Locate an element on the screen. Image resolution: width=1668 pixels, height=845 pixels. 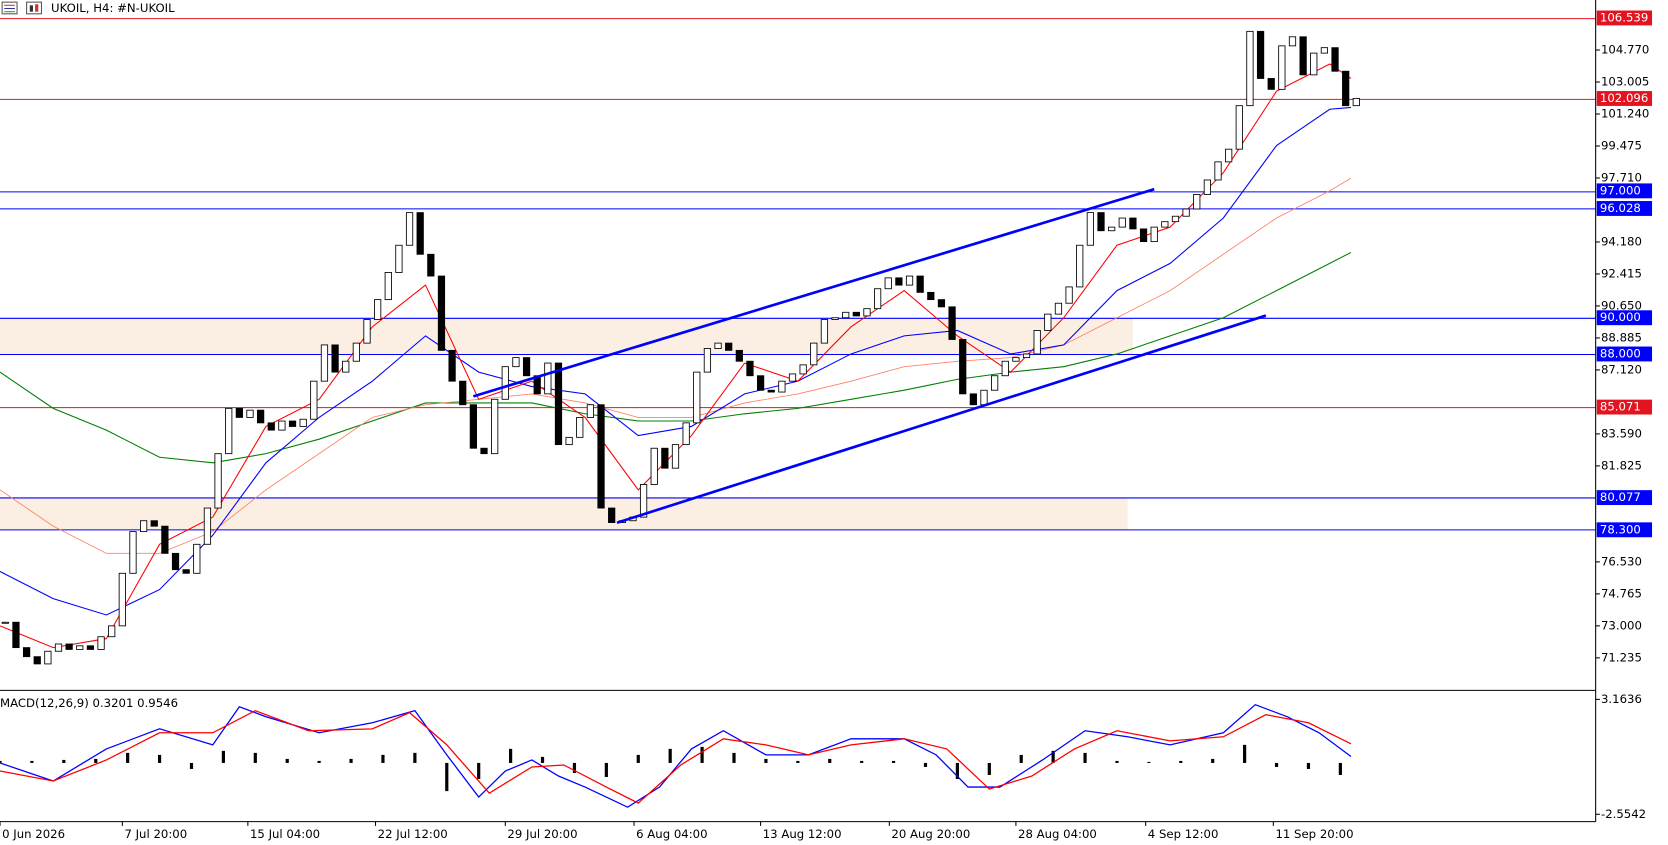
level-label: 106.539 is located at coordinates (1624, 17).